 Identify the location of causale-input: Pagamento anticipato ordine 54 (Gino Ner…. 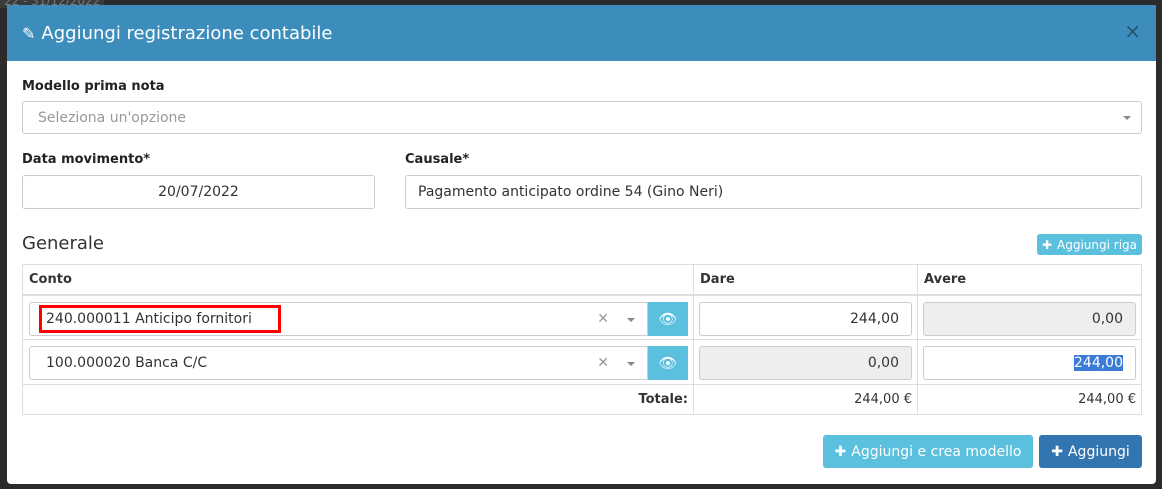
(773, 192).